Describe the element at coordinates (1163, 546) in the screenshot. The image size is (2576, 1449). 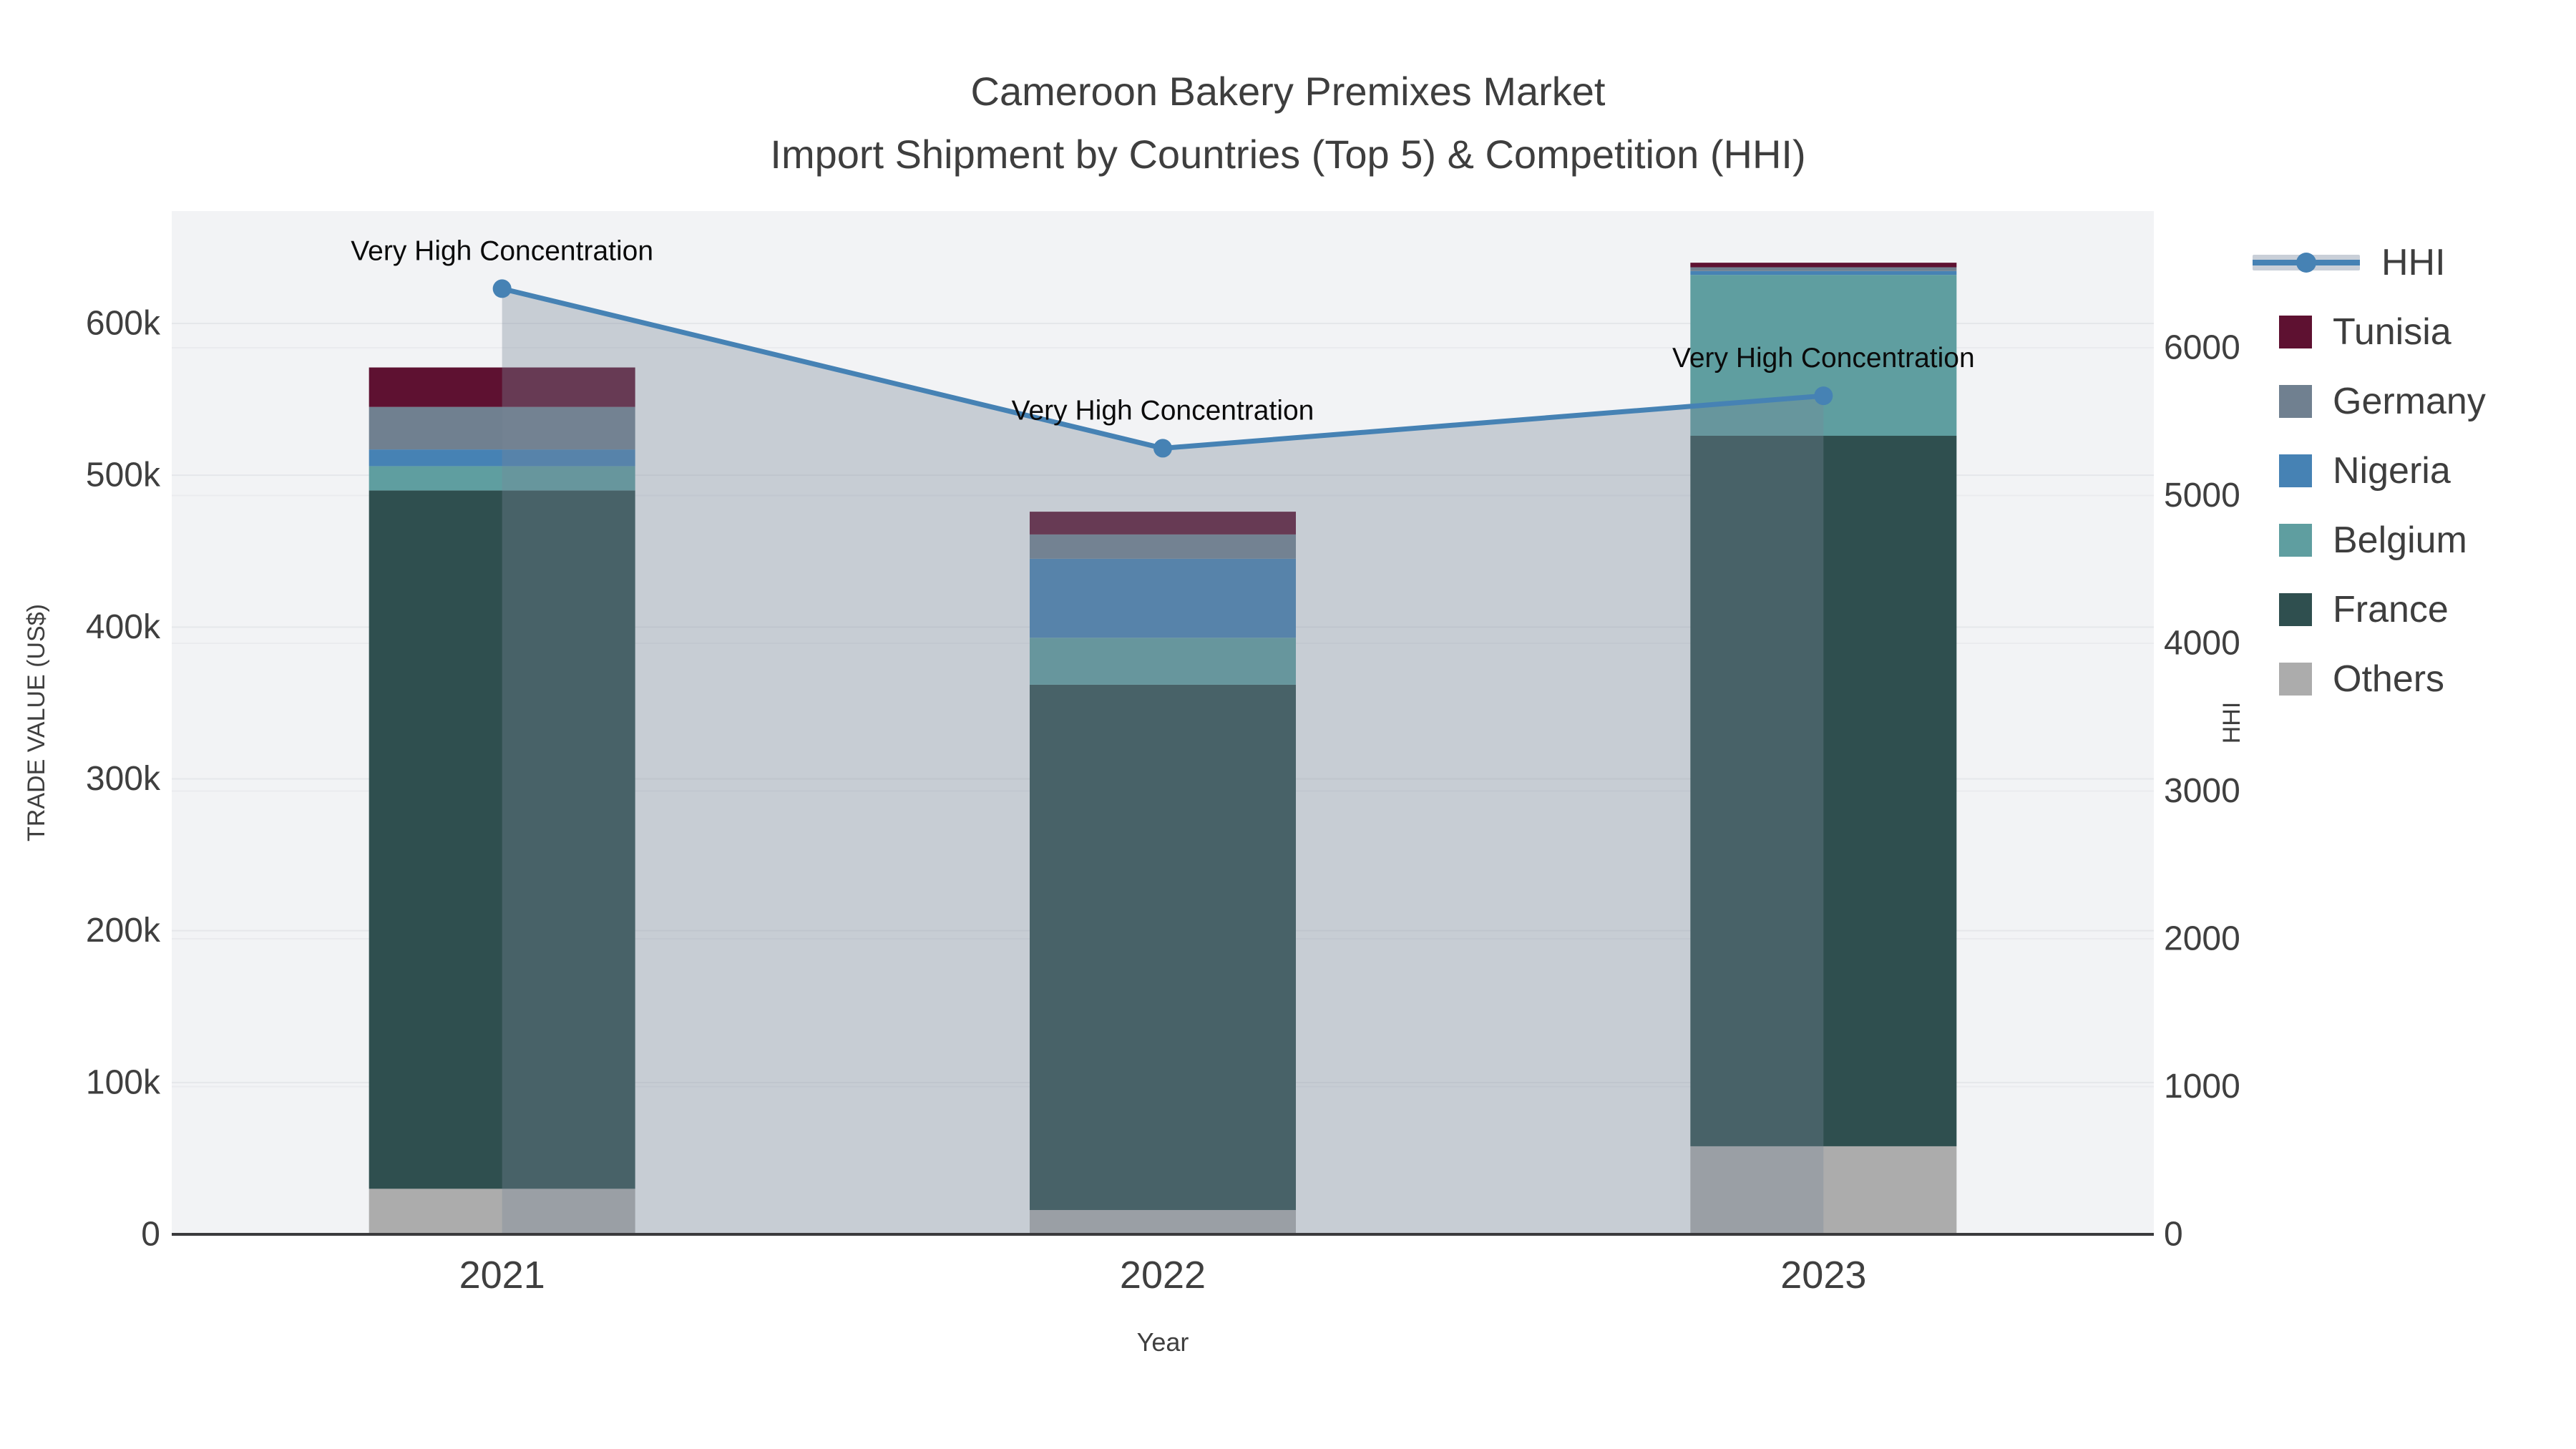
I see `bar-2022-germany` at that location.